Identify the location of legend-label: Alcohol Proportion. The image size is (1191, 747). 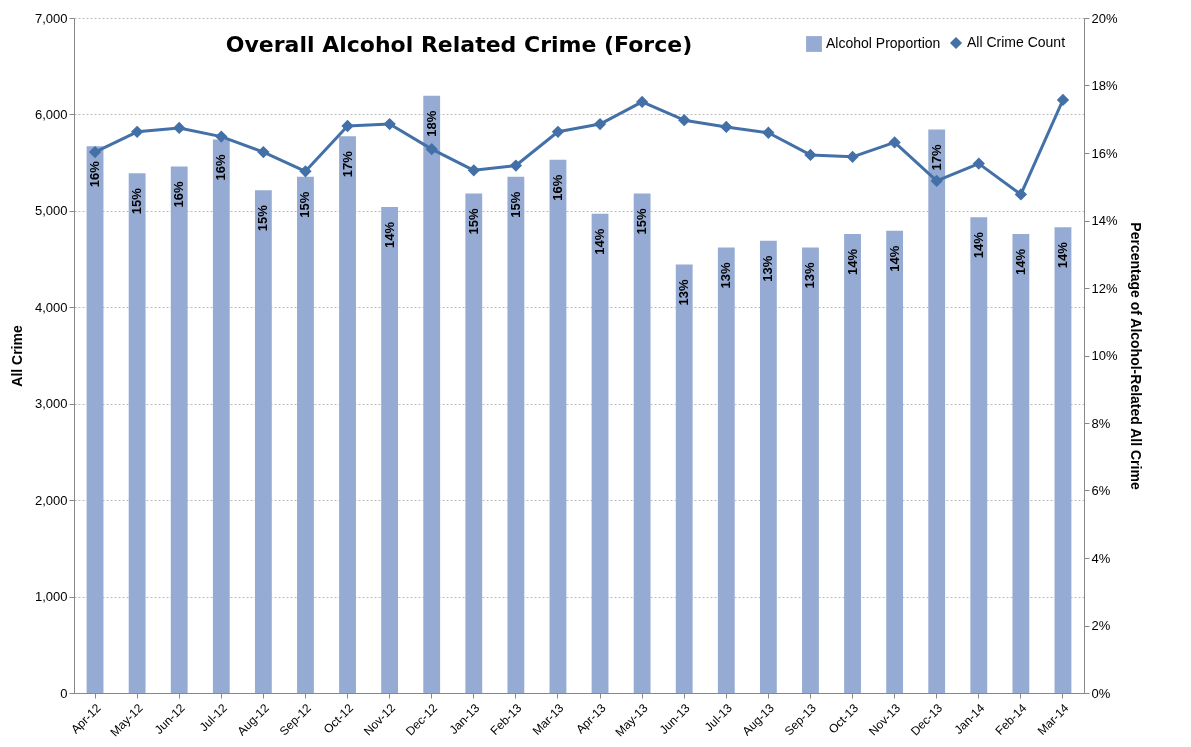
(883, 43).